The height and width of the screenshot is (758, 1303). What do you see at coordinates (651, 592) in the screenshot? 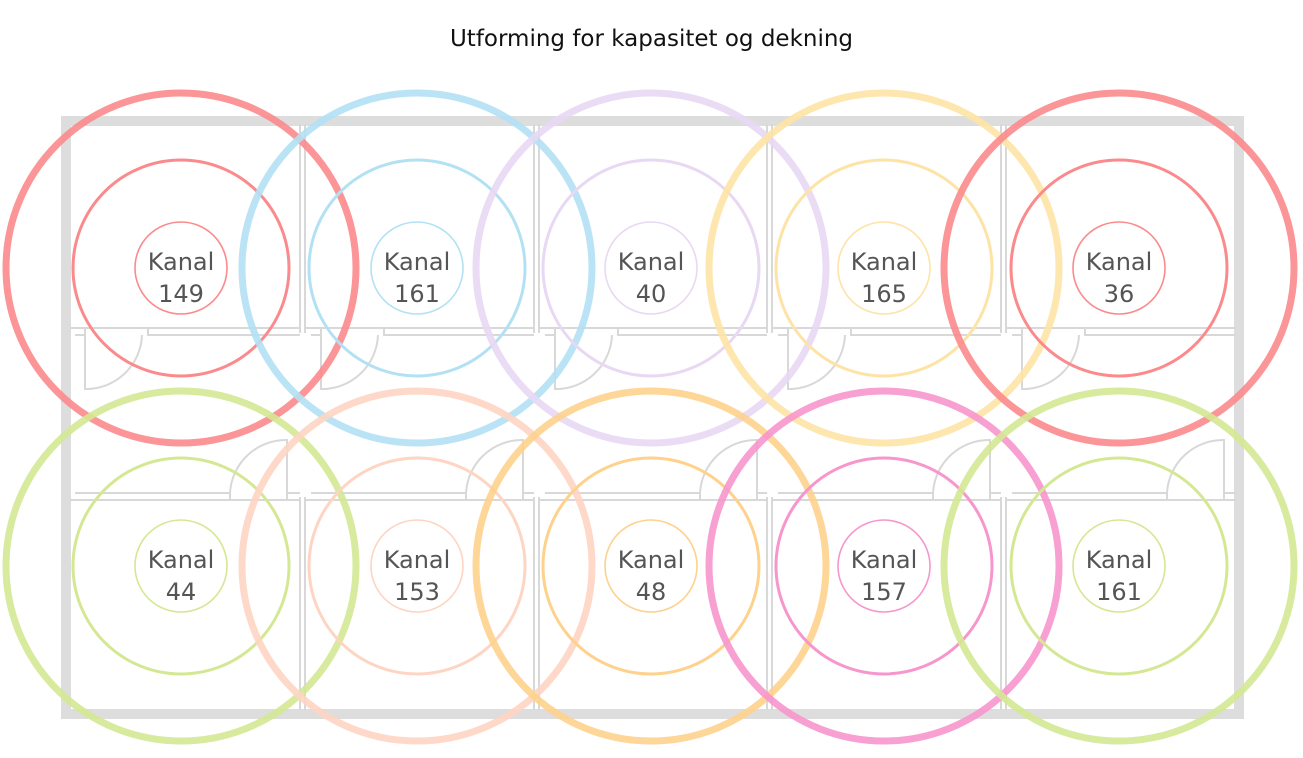
I see `channel-number: 48` at bounding box center [651, 592].